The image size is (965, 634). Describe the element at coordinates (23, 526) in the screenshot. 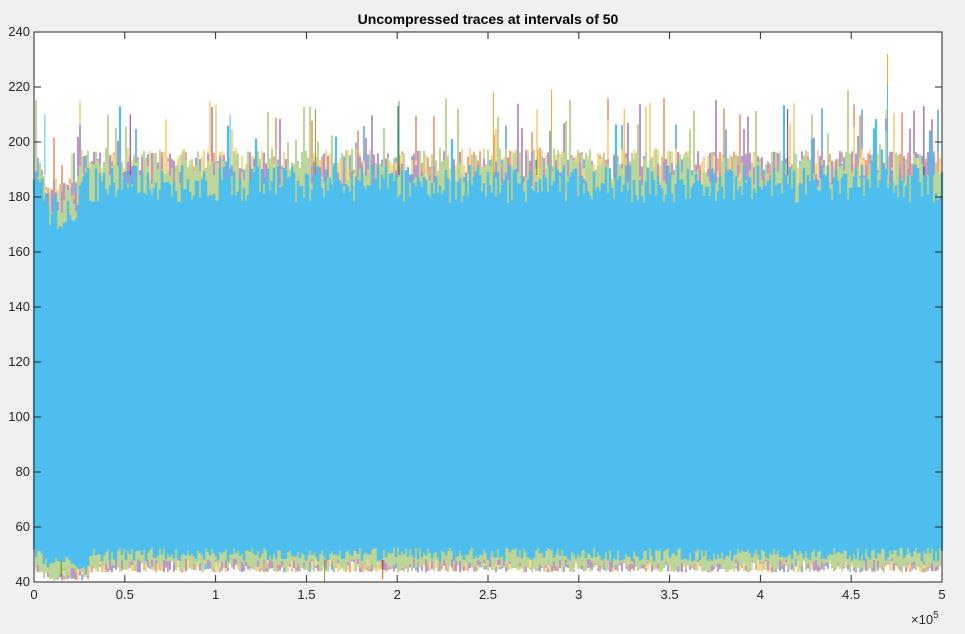

I see `y-tick-label: 60` at that location.